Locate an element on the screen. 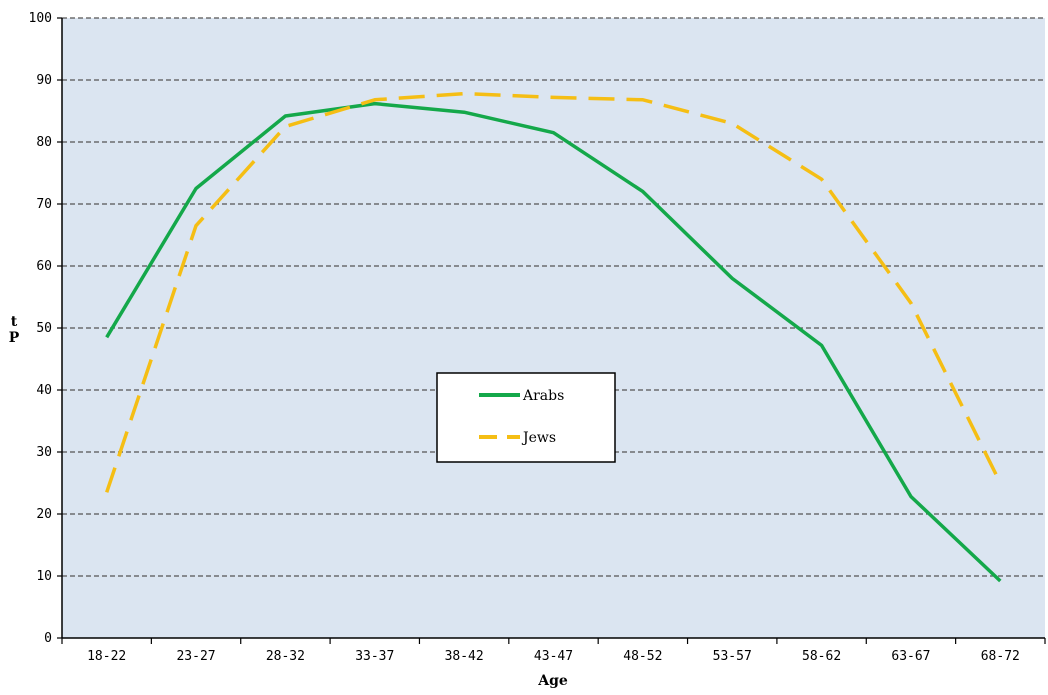  x-tick-label: 63-67 is located at coordinates (910, 656).